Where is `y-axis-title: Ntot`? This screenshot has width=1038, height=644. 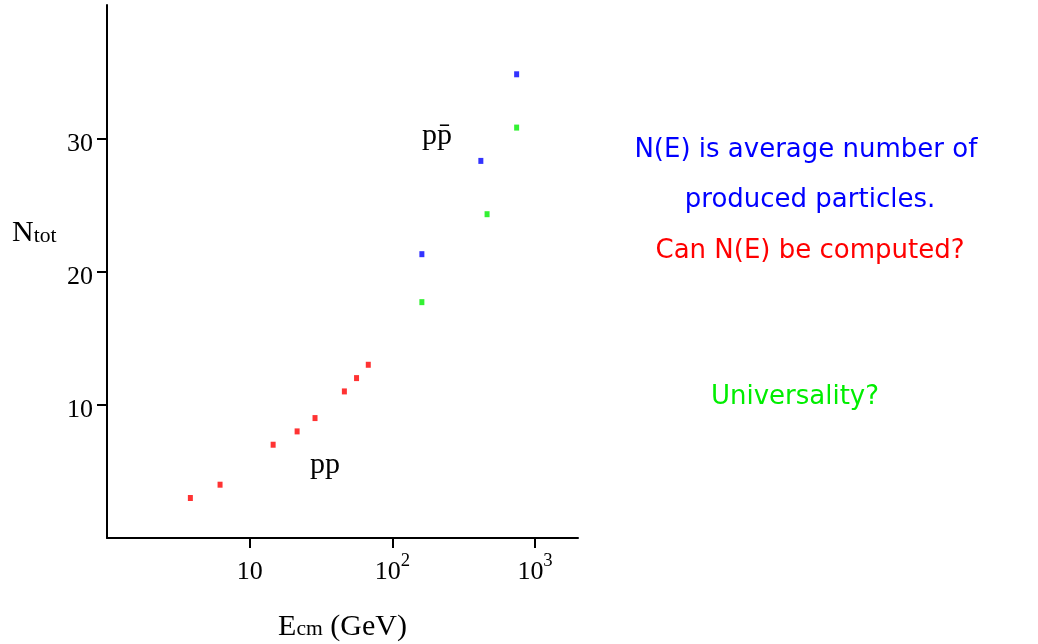 y-axis-title: Ntot is located at coordinates (34, 230).